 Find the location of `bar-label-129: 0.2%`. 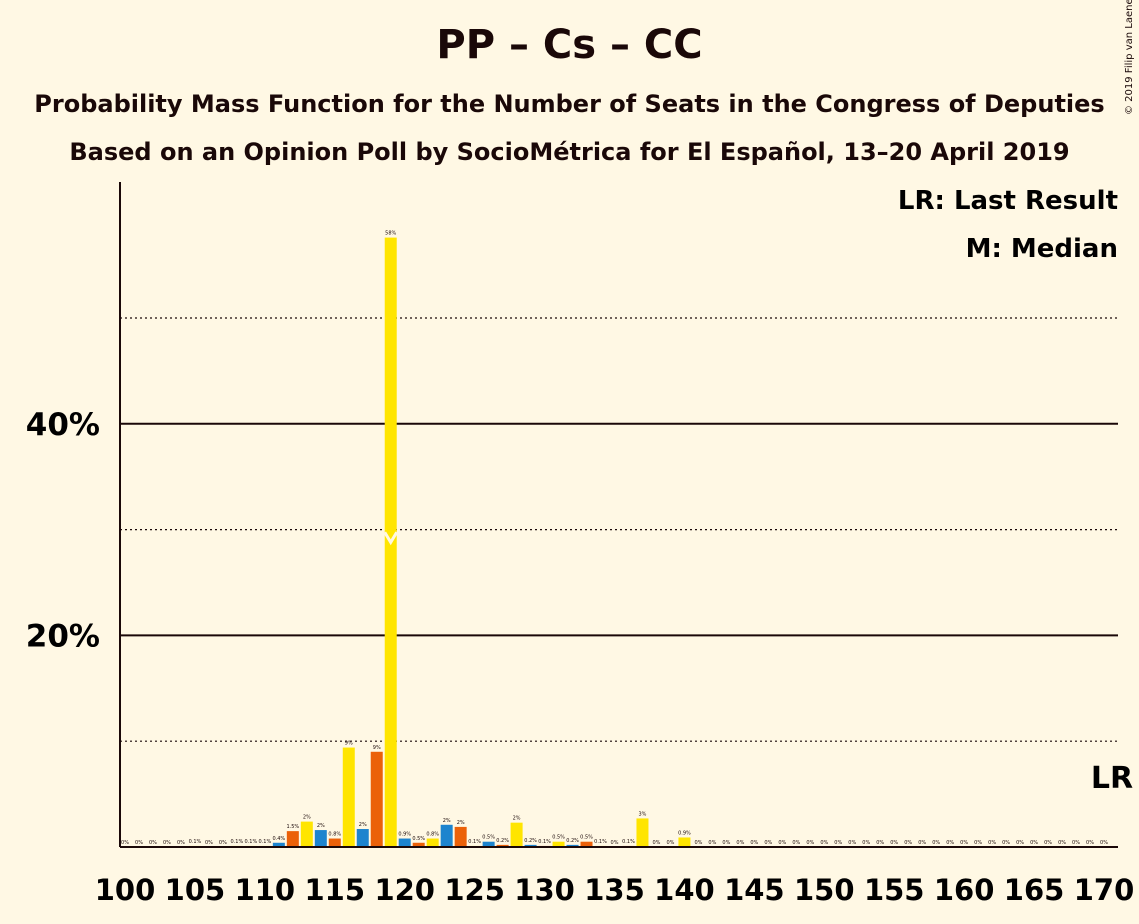

bar-label-129: 0.2% is located at coordinates (530, 841).